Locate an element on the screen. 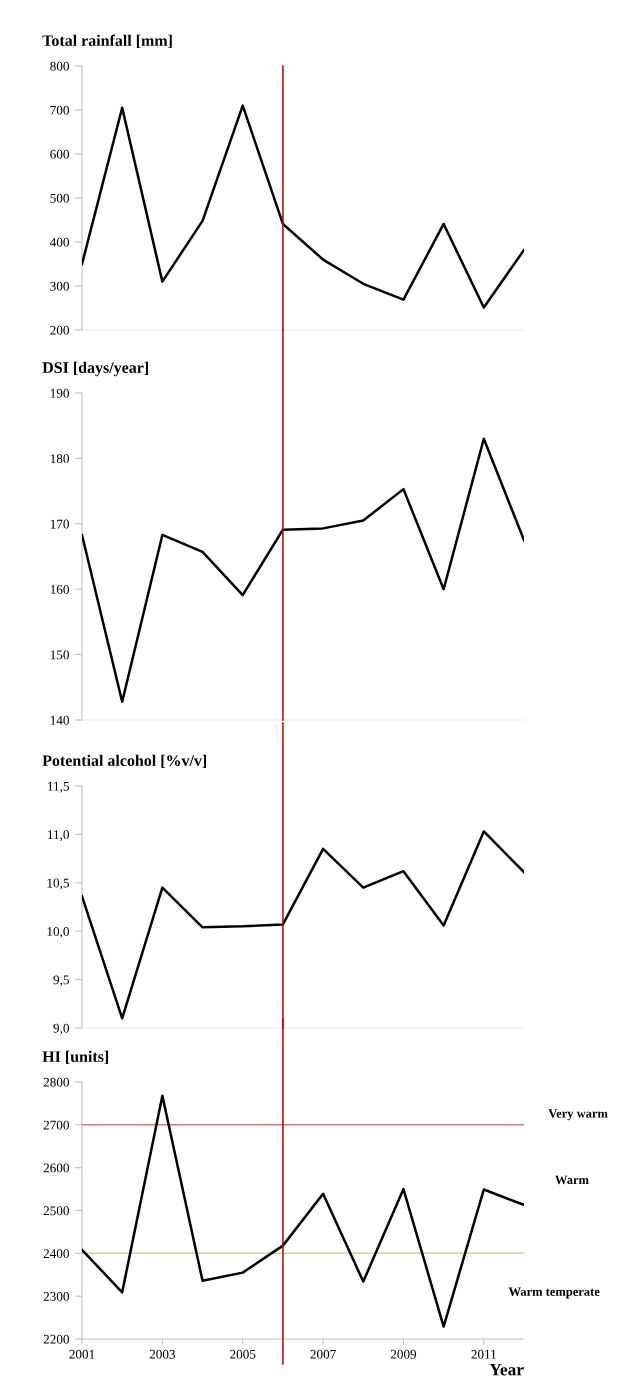 The width and height of the screenshot is (629, 1387). annotation: Warm temperate is located at coordinates (554, 1293).